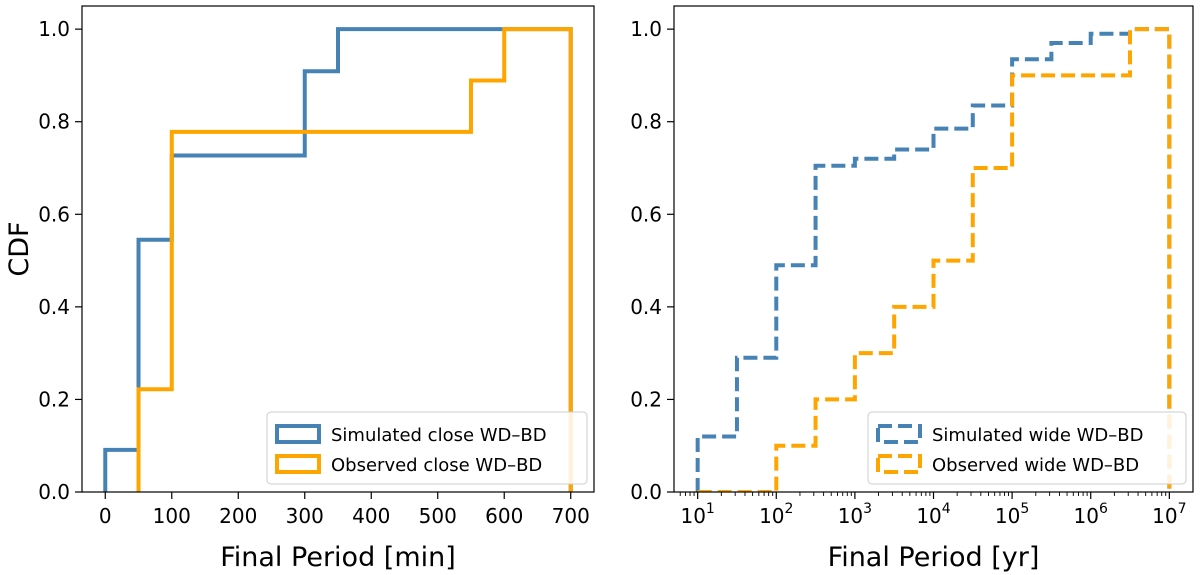  Describe the element at coordinates (934, 557) in the screenshot. I see `x-axis-label: Final Period [yr]` at that location.